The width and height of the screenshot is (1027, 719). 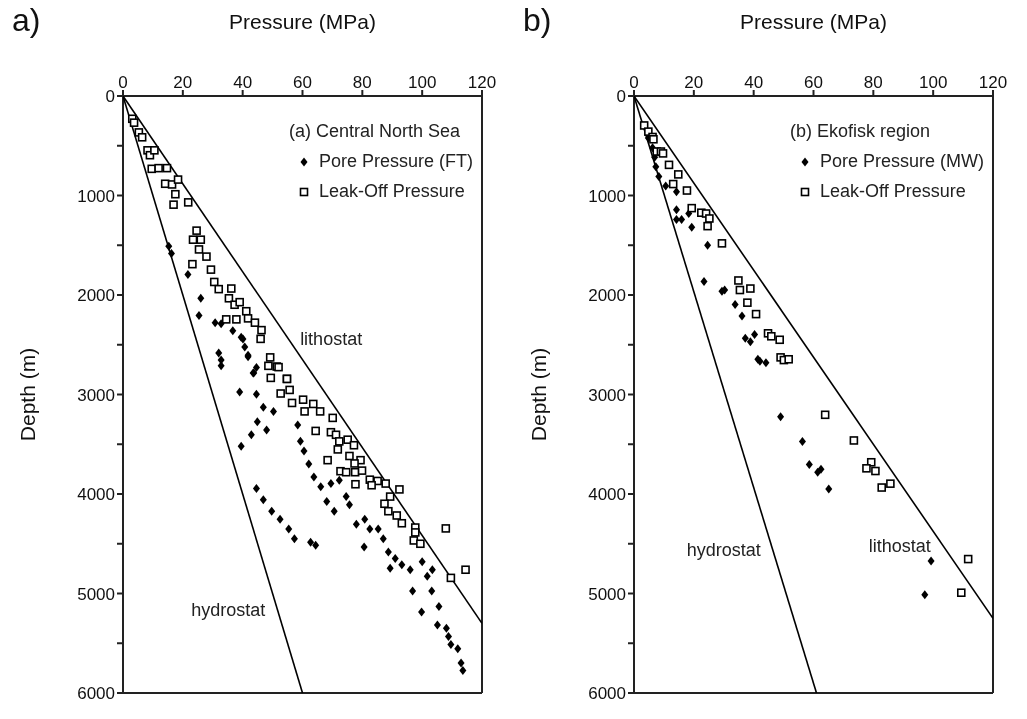 What do you see at coordinates (901, 161) in the screenshot?
I see `legend-label: Pore Pressure (MW)` at bounding box center [901, 161].